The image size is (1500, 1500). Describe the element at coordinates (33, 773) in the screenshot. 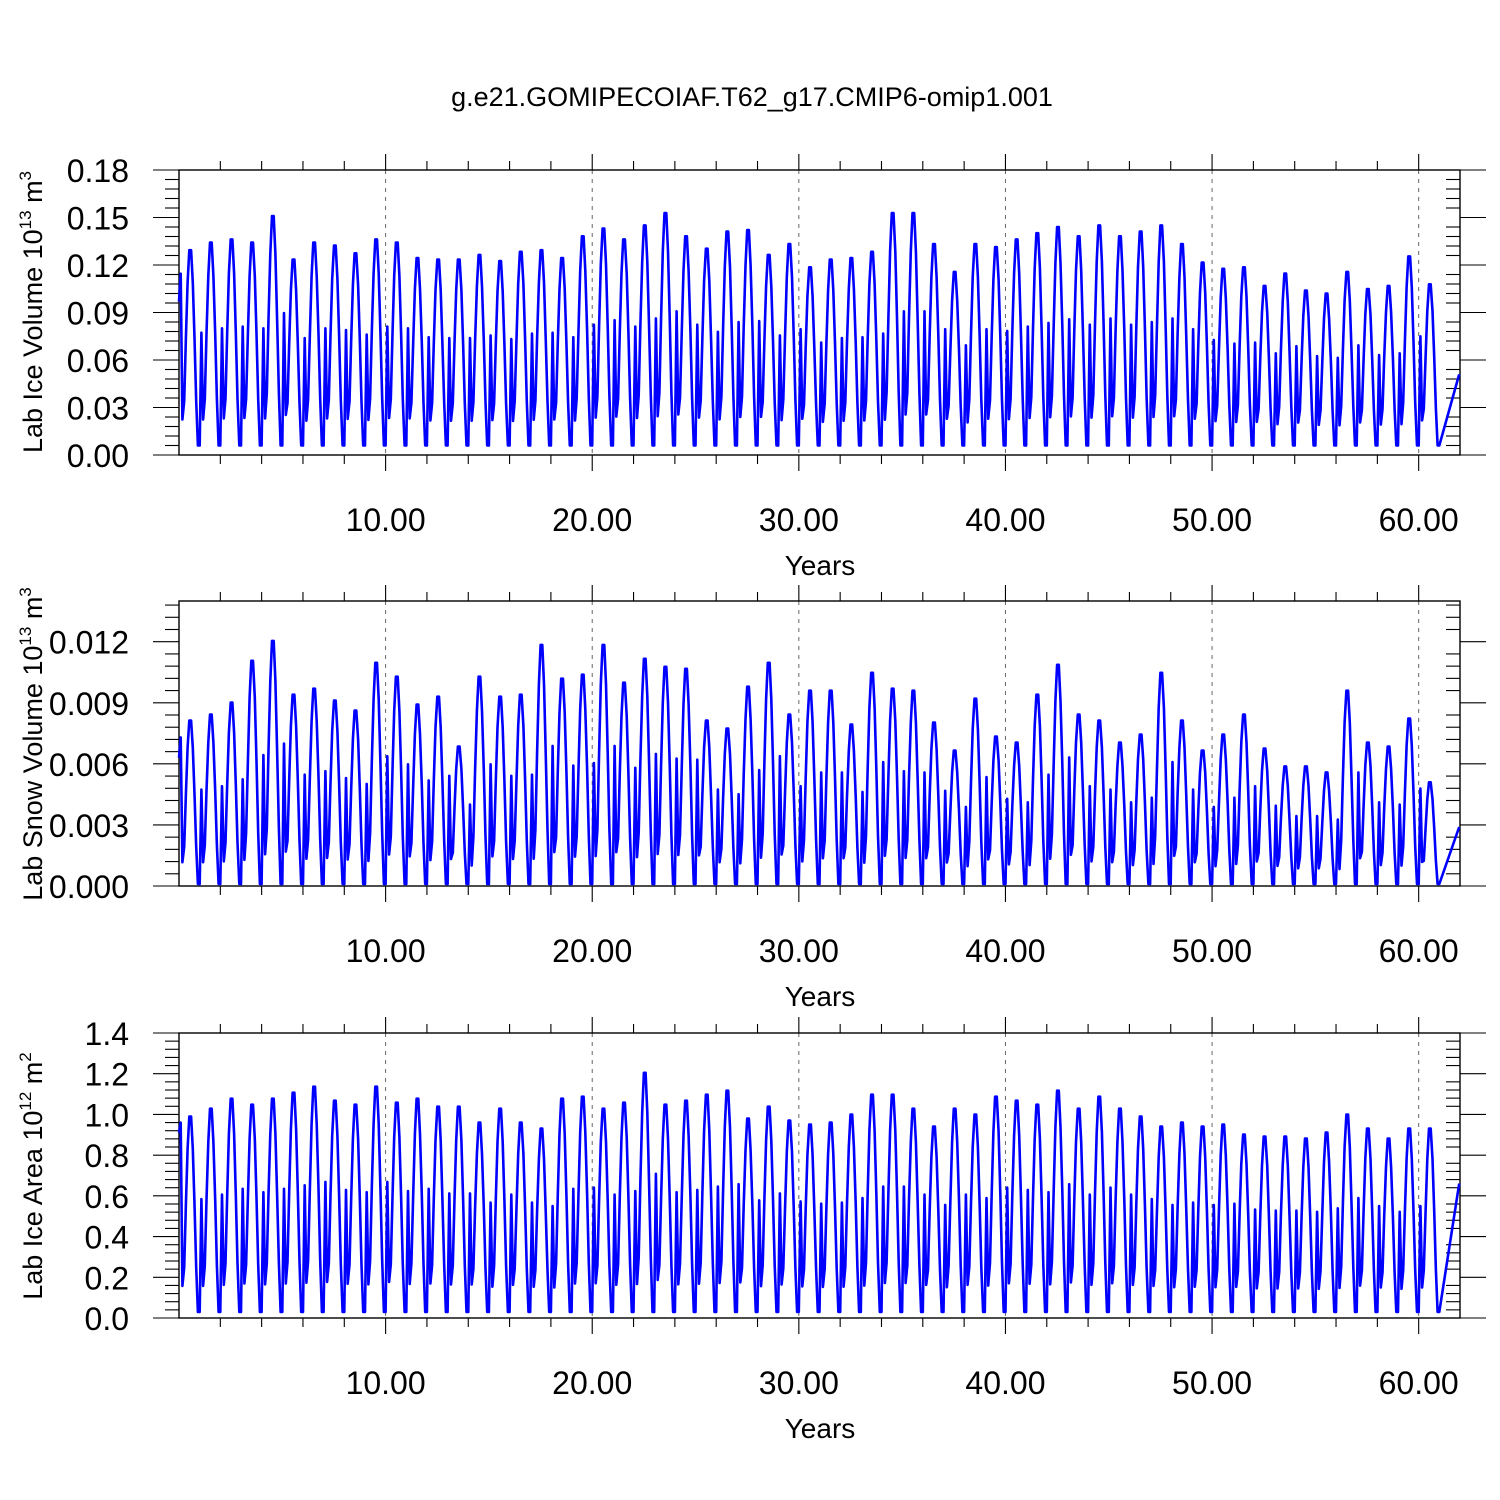

I see `y-axis-title-main: Lab Snow Volume 10` at that location.